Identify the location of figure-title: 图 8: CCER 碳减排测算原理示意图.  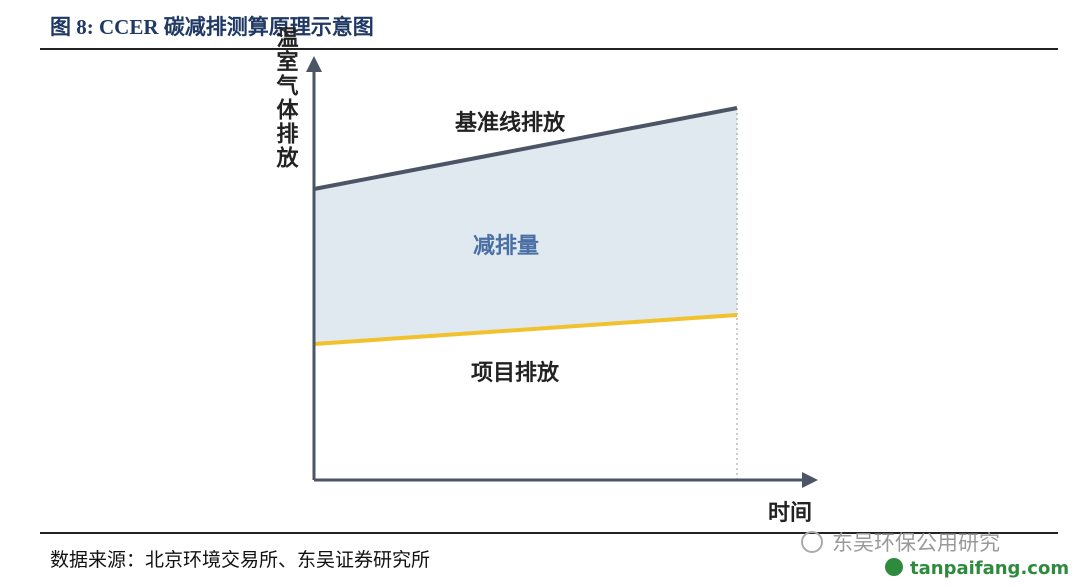
(212, 27).